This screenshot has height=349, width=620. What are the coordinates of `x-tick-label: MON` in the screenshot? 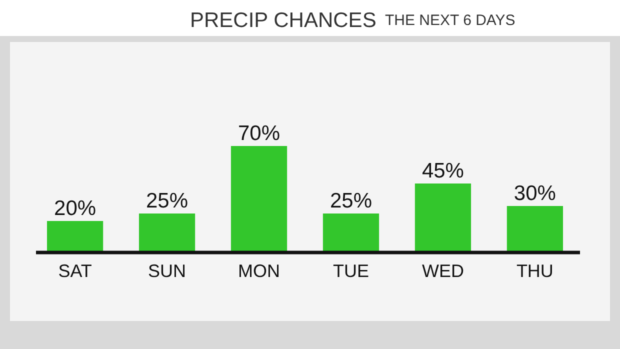 It's located at (259, 271).